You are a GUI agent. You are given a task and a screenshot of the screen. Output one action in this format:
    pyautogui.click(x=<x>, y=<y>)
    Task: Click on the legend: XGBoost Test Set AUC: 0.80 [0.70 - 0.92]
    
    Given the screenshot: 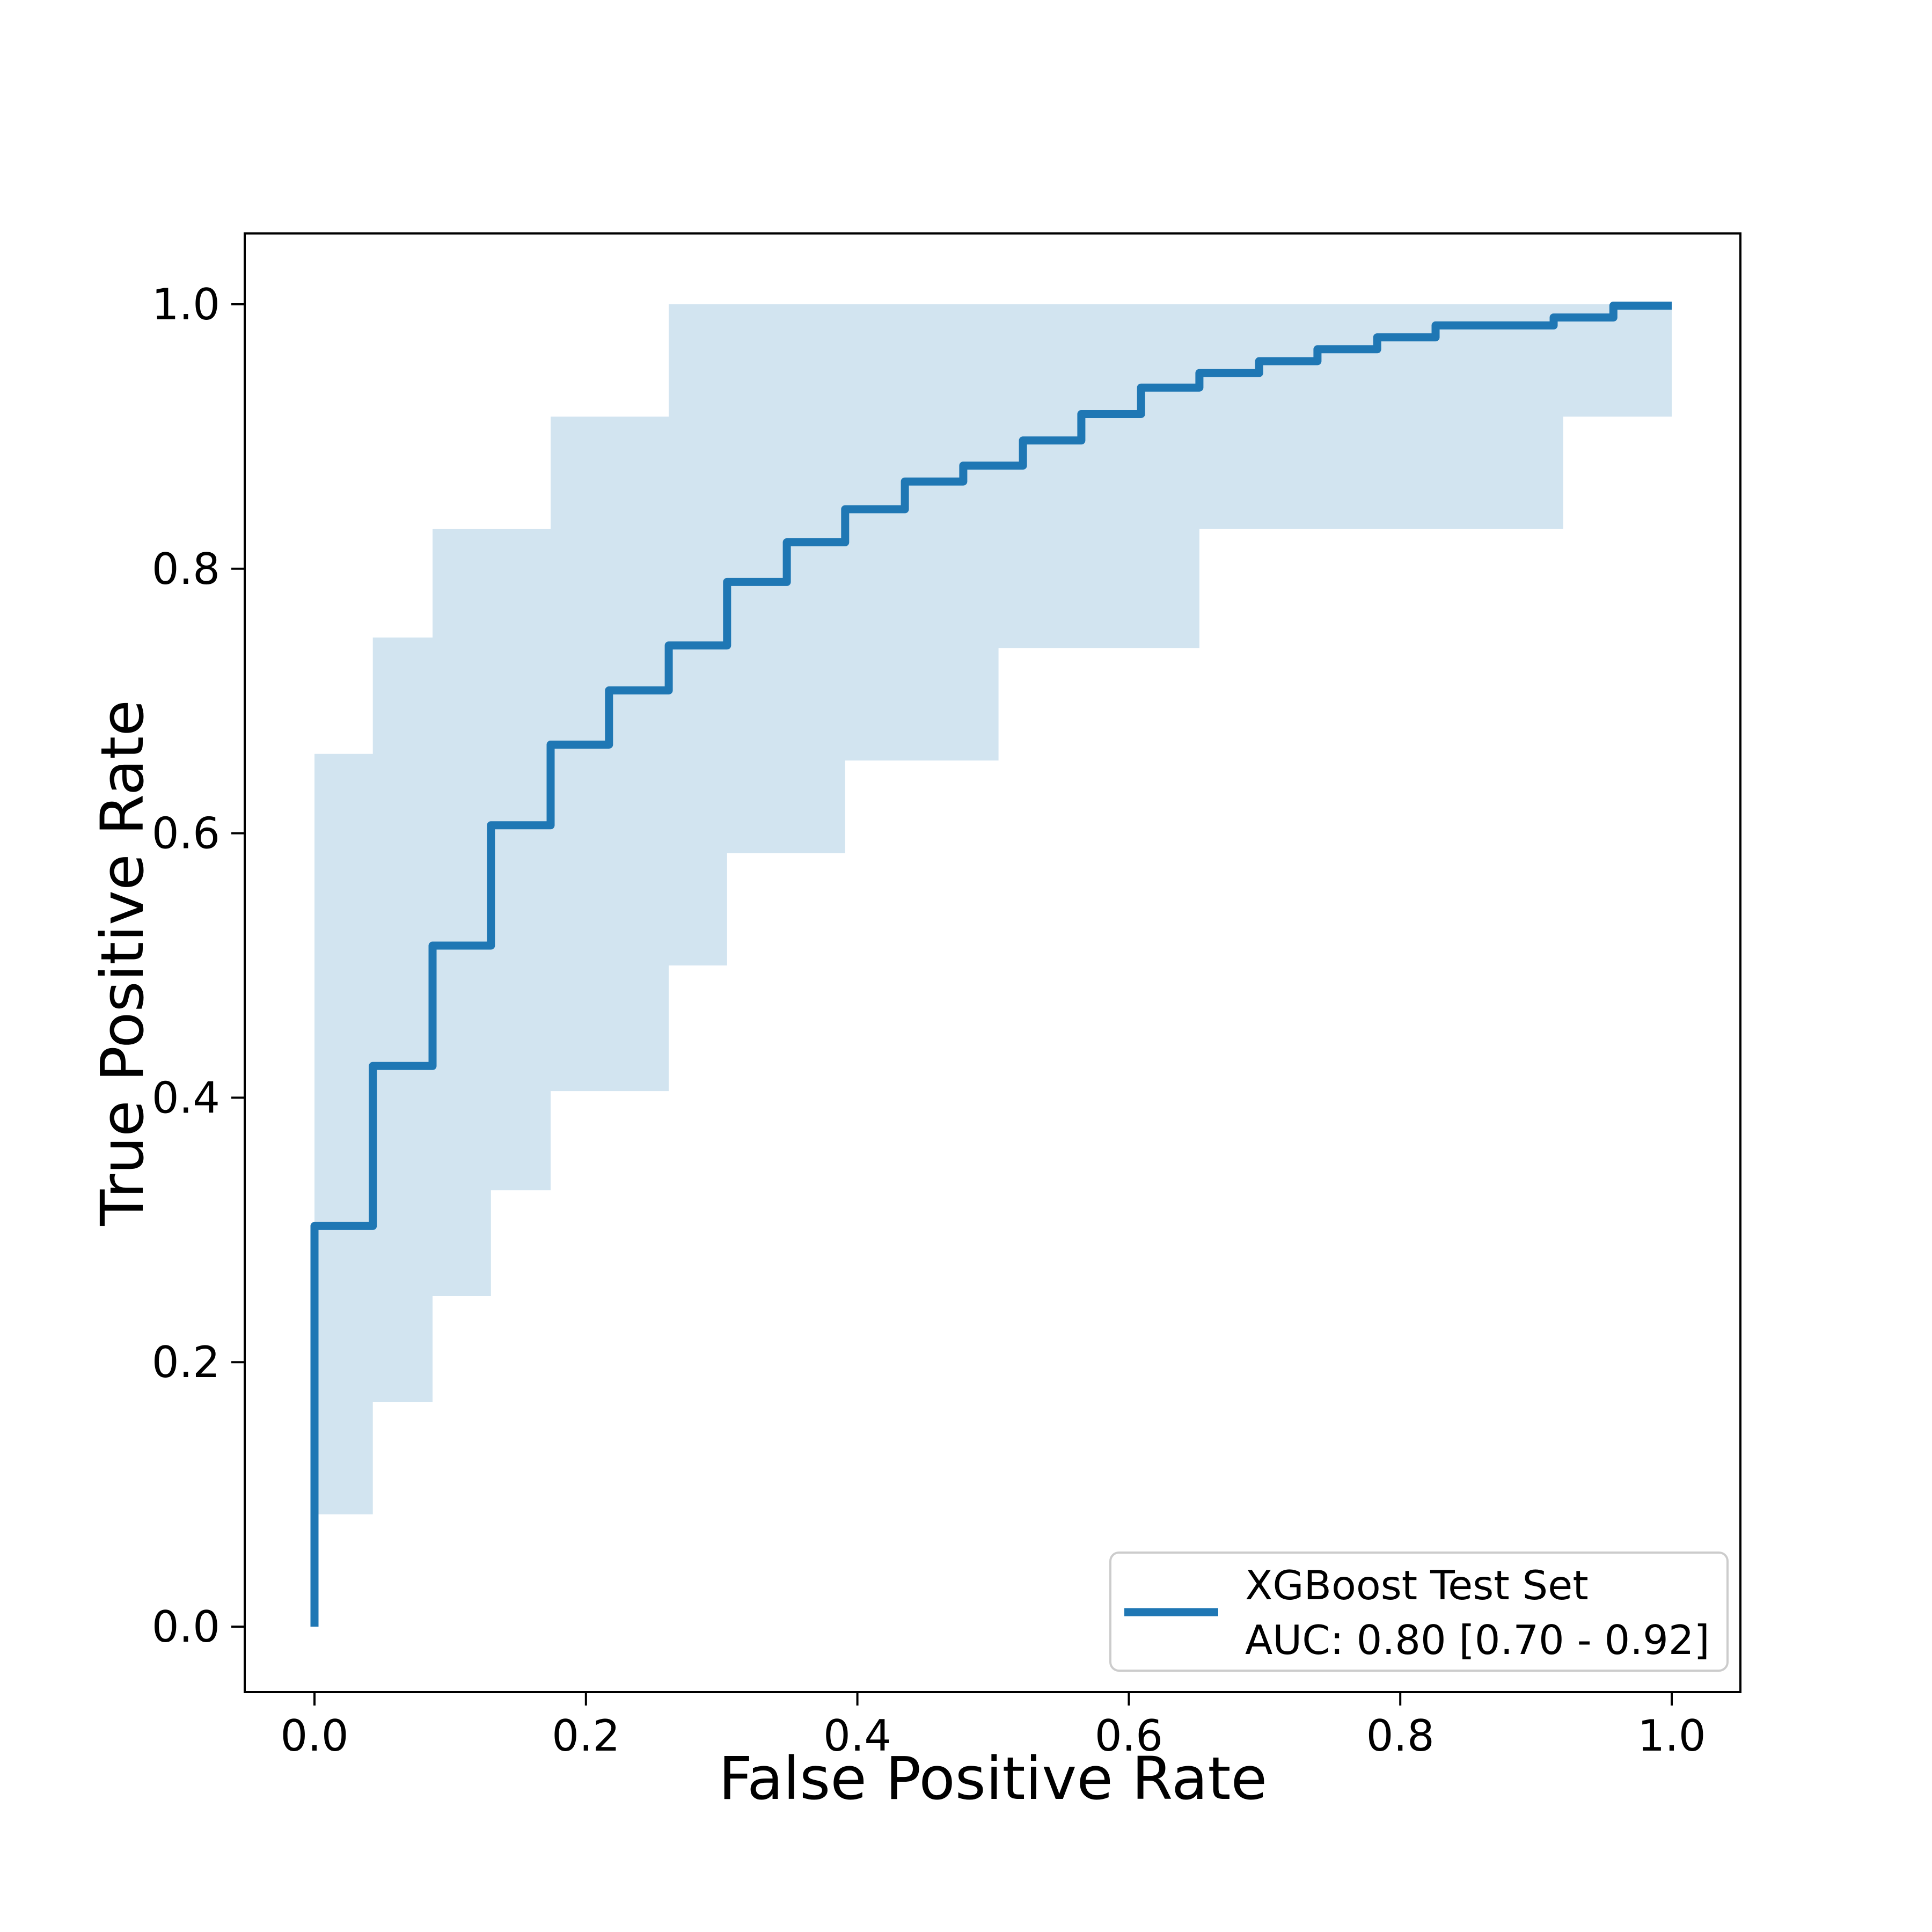 What is the action you would take?
    pyautogui.click(x=1419, y=1612)
    